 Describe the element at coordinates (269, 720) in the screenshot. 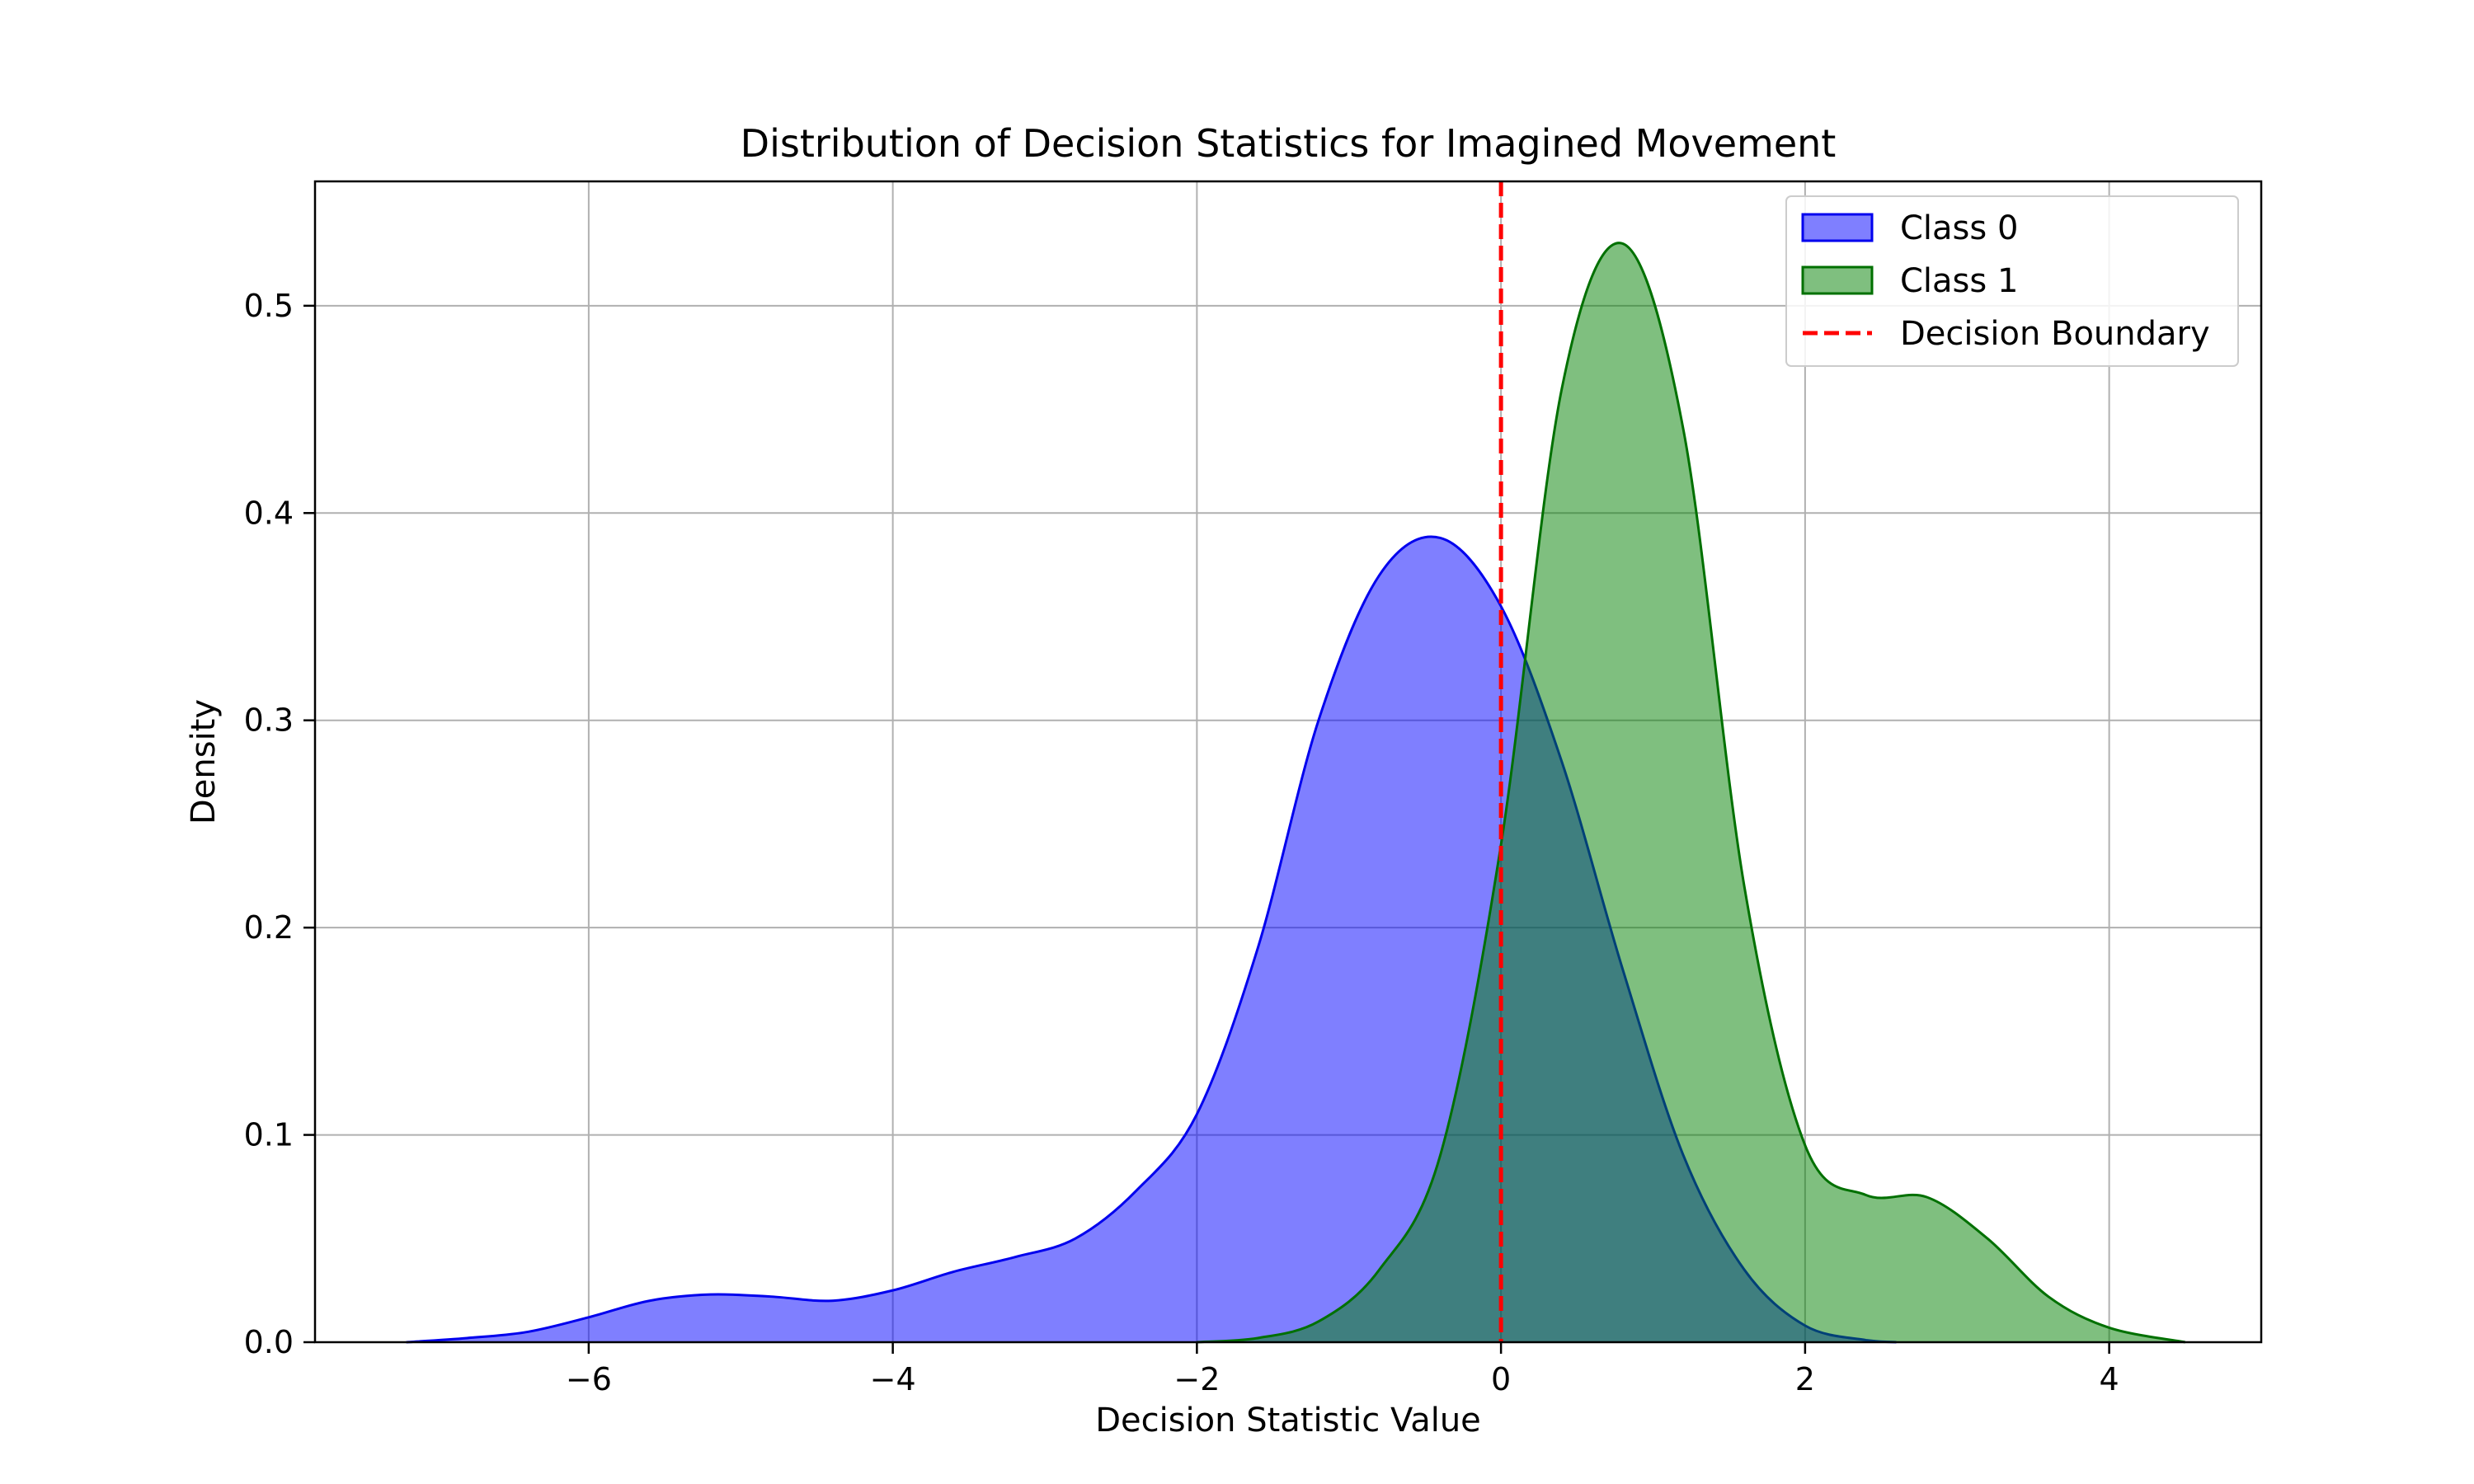

I see `y-tick-label-3: 0.3` at that location.